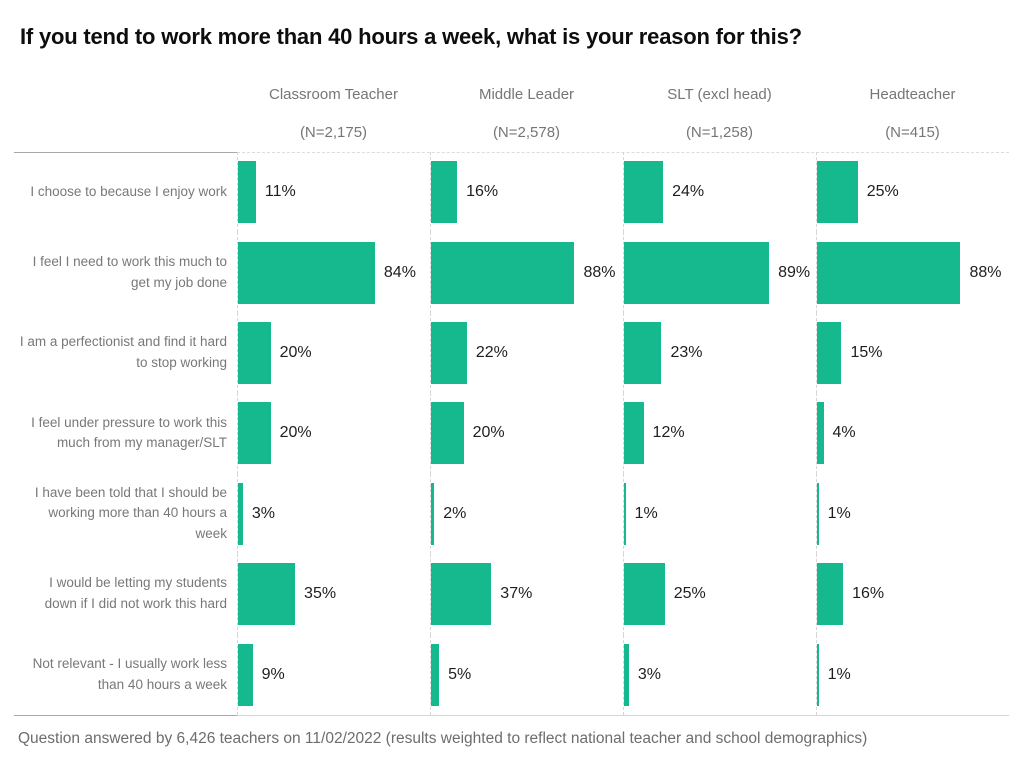 This screenshot has width=1024, height=768. I want to click on column-header-sample-size: (N=415), so click(912, 132).